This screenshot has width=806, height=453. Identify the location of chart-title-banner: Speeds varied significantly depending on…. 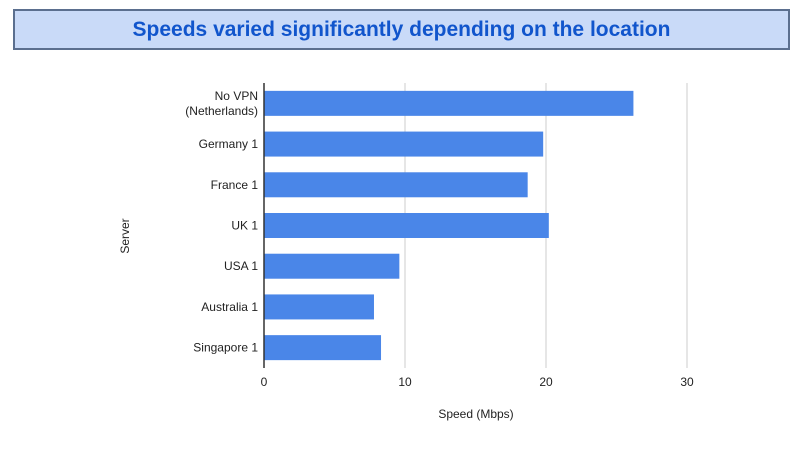
(401, 29).